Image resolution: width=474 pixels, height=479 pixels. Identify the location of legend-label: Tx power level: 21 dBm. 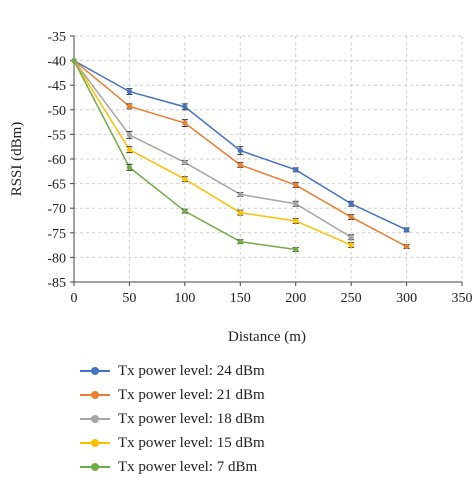
(191, 394).